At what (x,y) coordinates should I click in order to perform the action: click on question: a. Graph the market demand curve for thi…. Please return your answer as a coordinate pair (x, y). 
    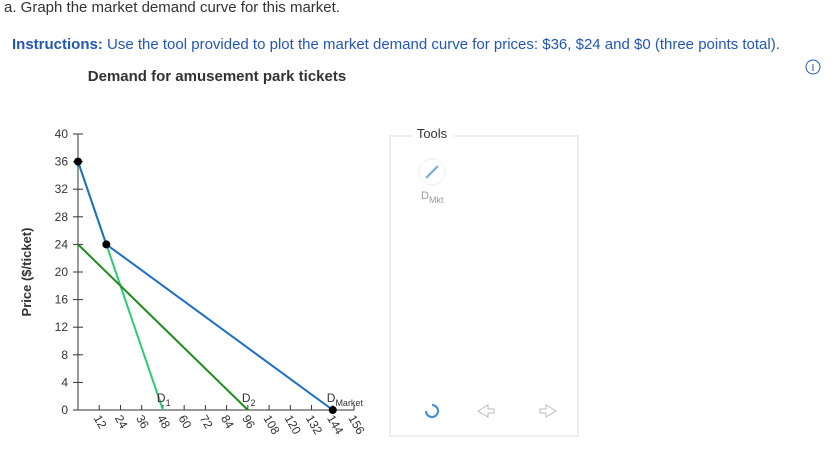
    Looking at the image, I should click on (172, 8).